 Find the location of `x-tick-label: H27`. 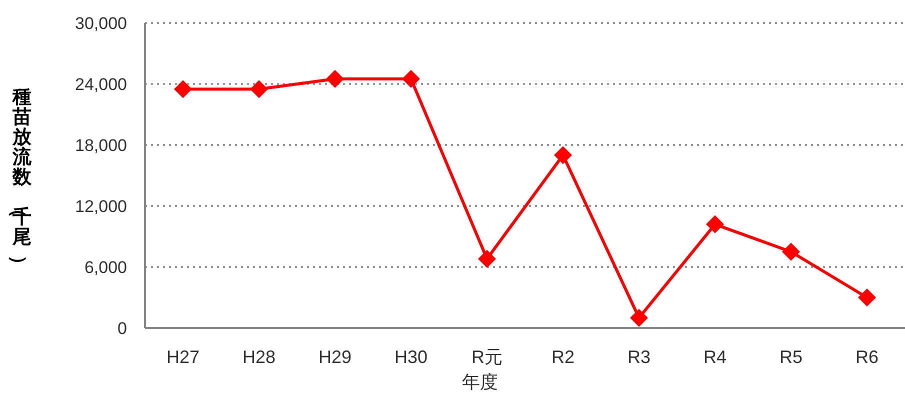

x-tick-label: H27 is located at coordinates (183, 357).